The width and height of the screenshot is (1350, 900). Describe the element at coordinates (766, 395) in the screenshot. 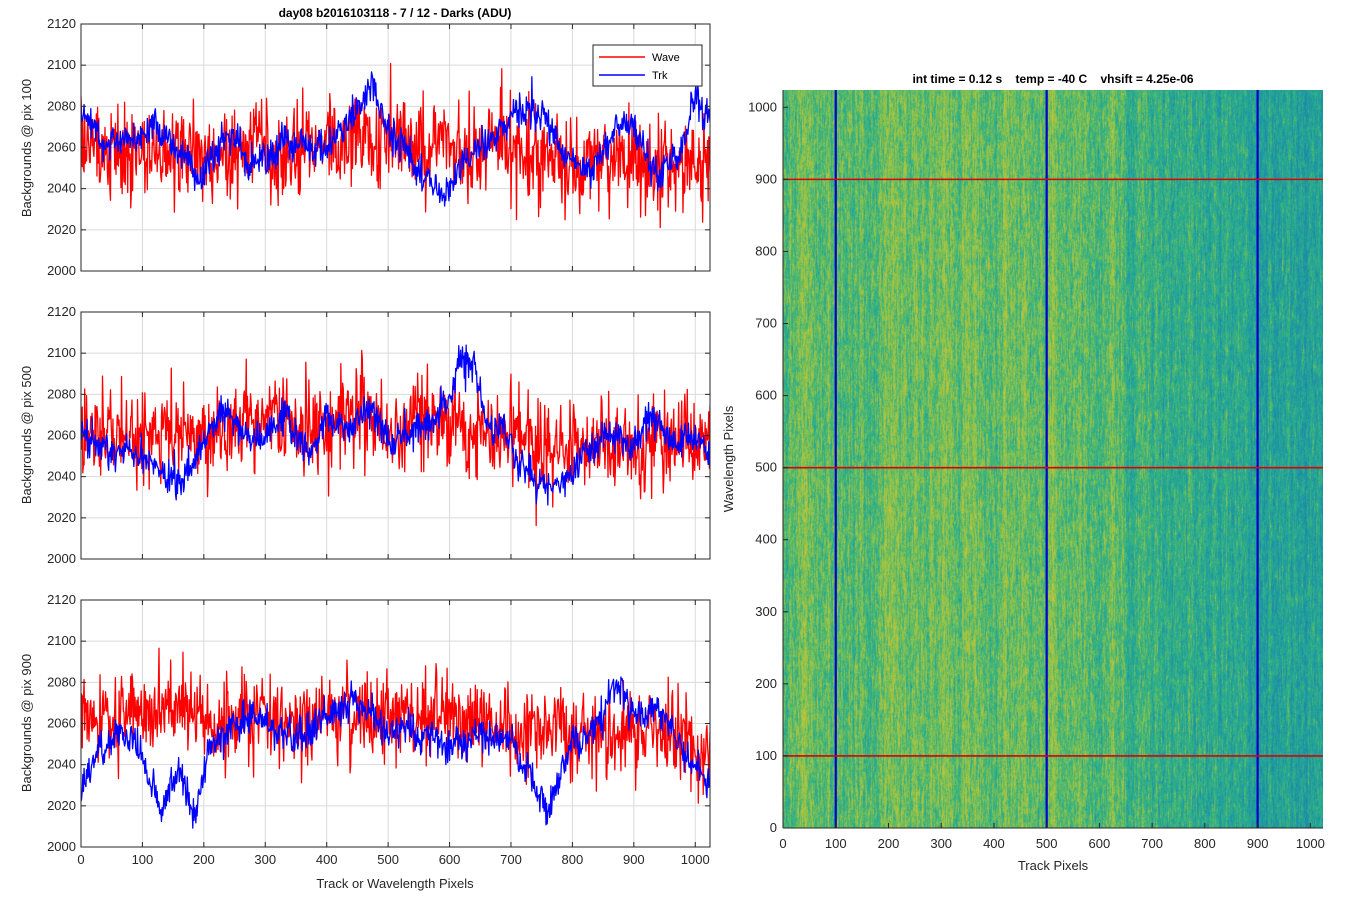

I see `heatmap-y-tick-label: 600` at that location.